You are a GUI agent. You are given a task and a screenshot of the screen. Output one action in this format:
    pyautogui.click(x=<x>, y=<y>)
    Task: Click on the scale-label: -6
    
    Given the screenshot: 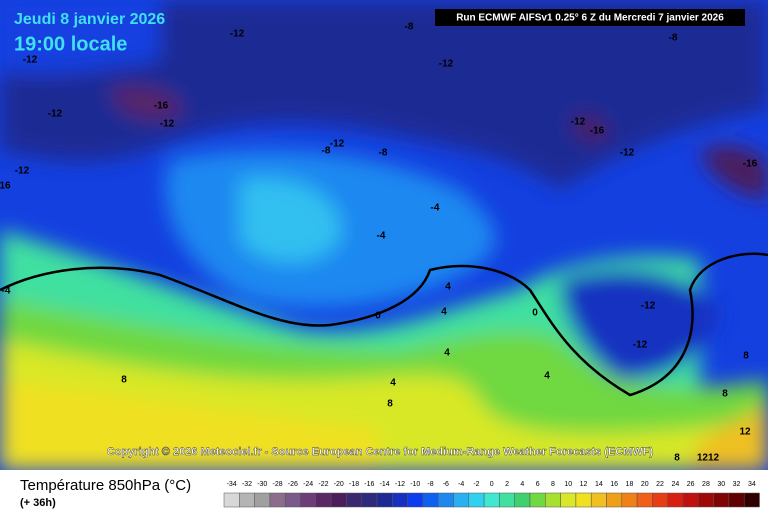 What is the action you would take?
    pyautogui.click(x=446, y=484)
    